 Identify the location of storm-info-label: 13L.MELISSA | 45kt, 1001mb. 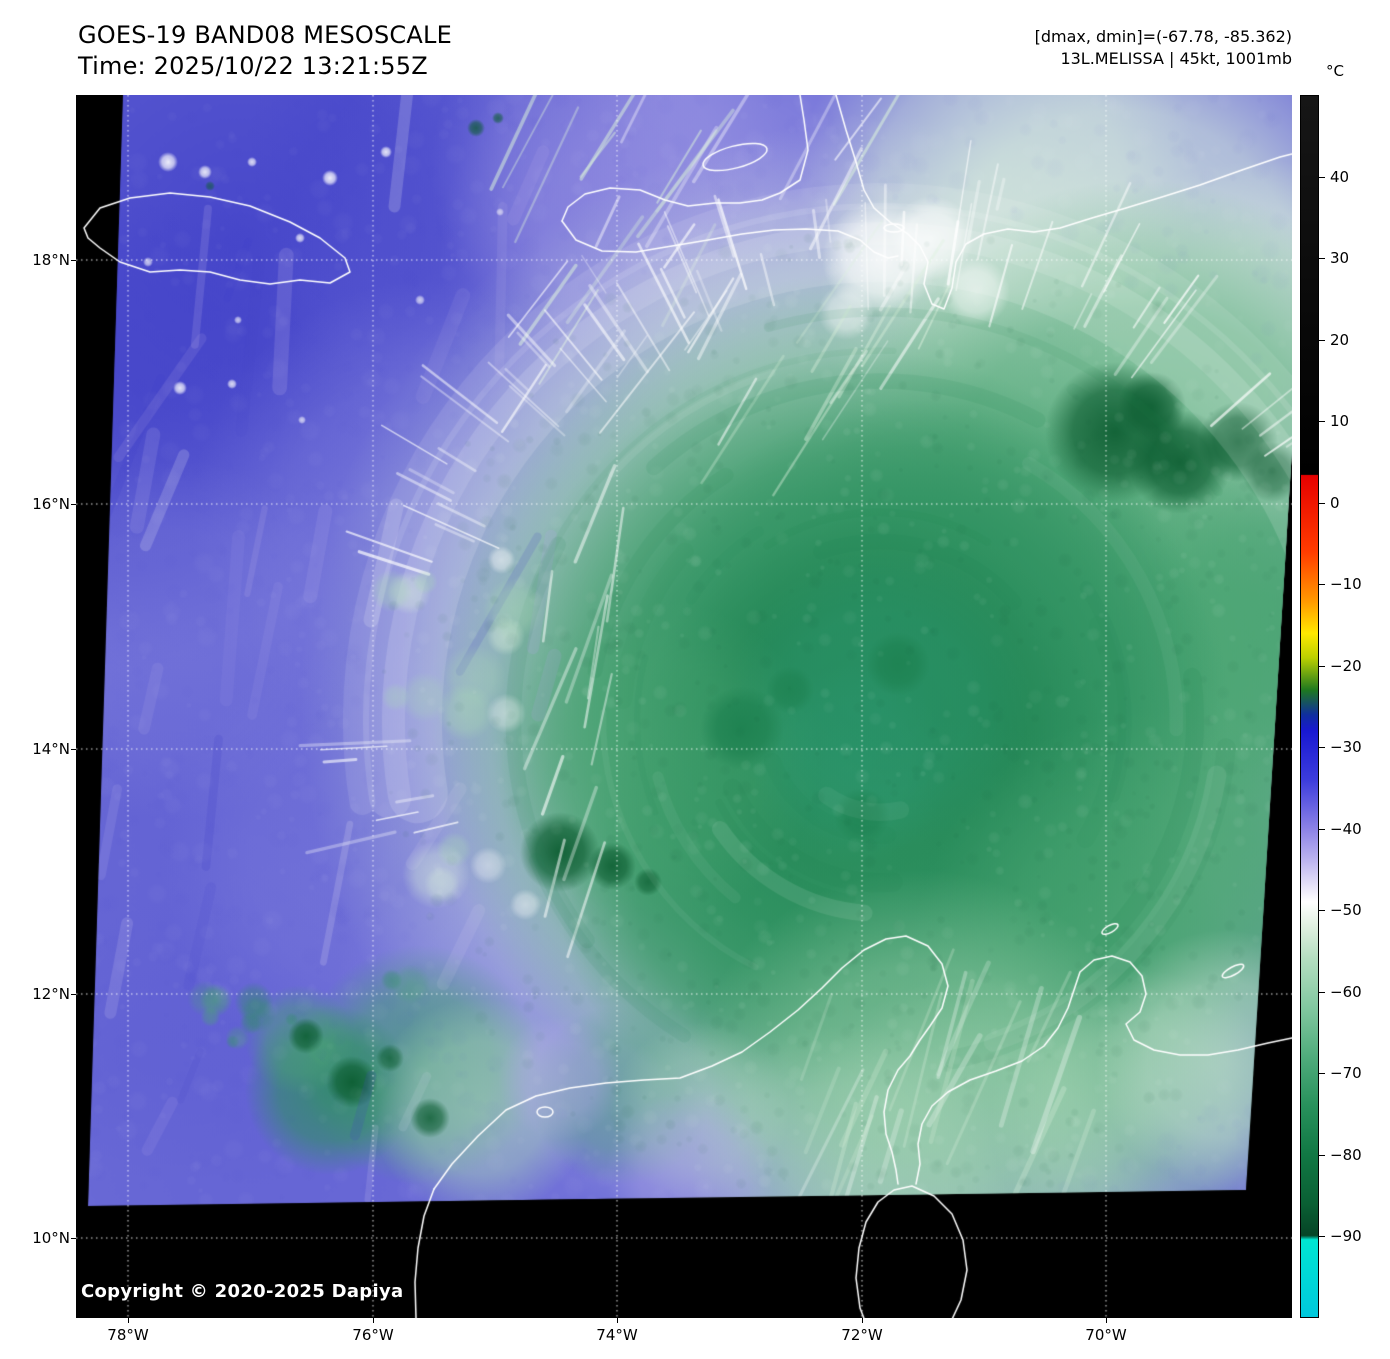
(1176, 58).